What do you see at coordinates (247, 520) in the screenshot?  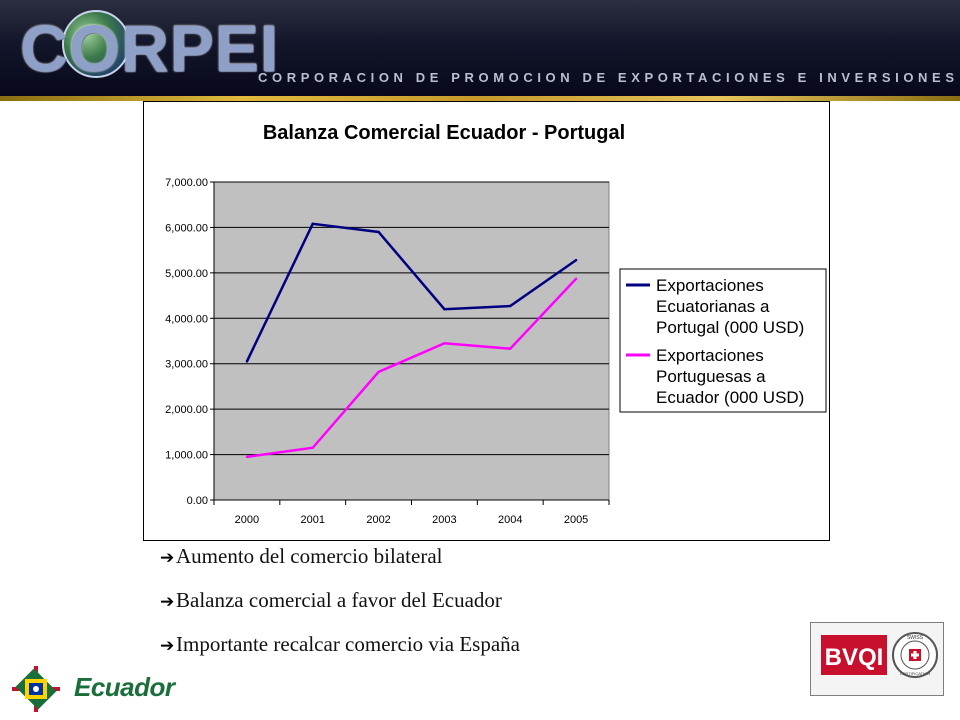 I see `x-tick-label: 2000` at bounding box center [247, 520].